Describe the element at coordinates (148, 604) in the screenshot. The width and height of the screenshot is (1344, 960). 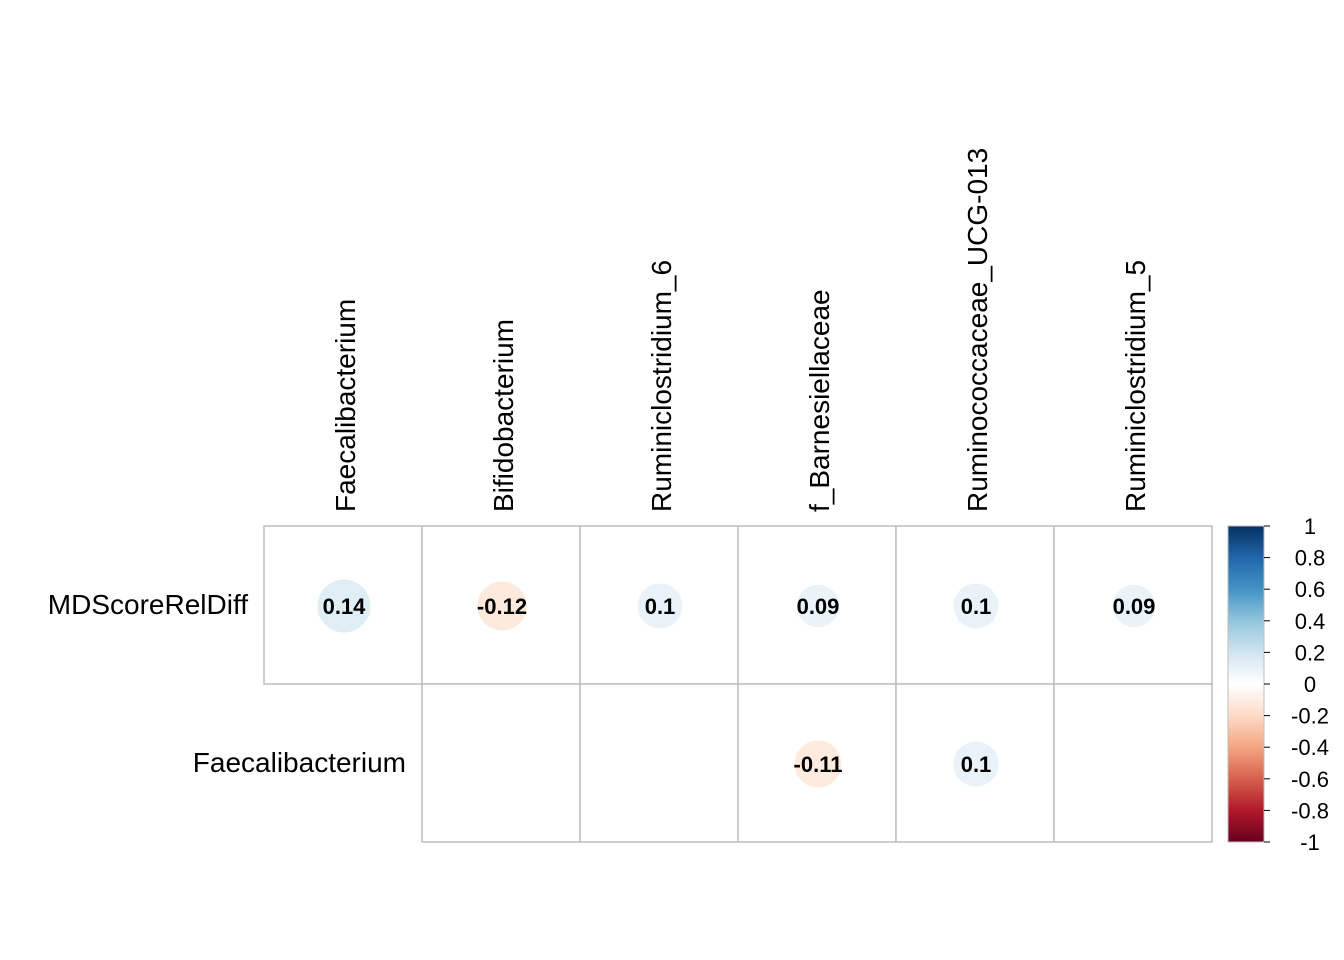
I see `row-label: MDScoreRelDiff` at that location.